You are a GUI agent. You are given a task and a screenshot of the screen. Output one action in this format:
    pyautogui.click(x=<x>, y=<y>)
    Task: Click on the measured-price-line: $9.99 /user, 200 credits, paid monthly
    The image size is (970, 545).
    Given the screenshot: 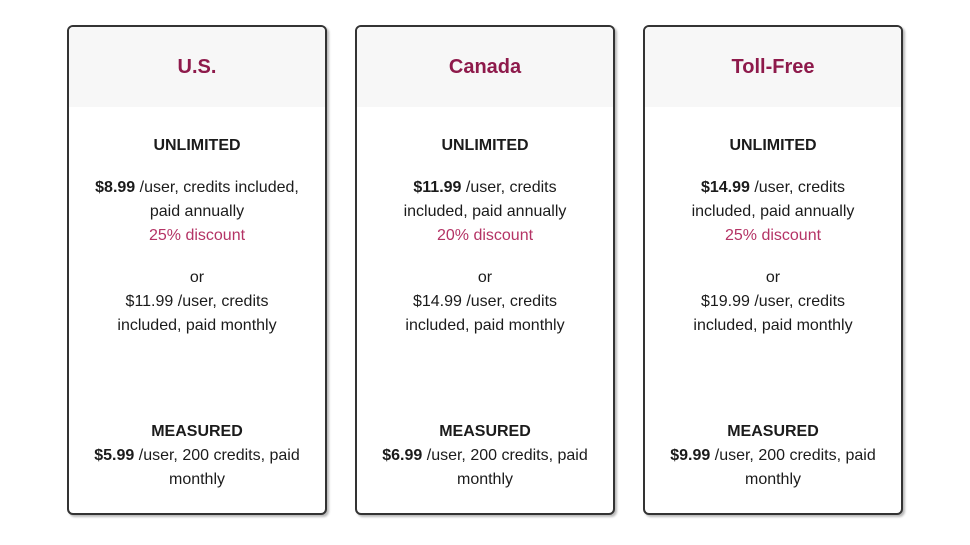 What is the action you would take?
    pyautogui.click(x=773, y=468)
    